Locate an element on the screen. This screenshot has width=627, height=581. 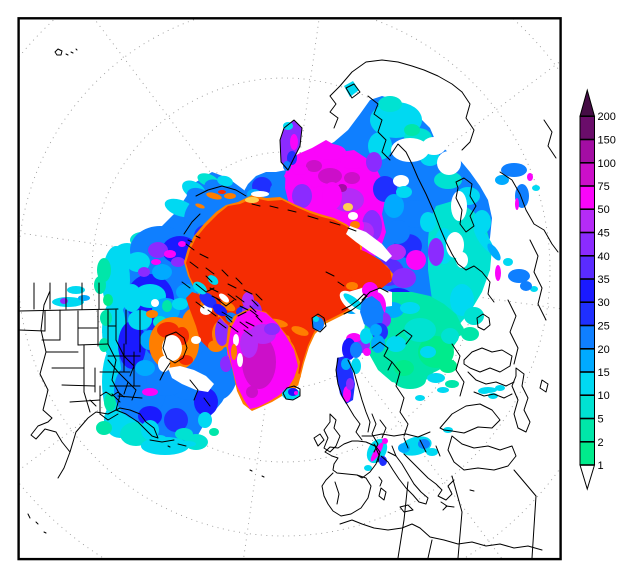
svg-text: 100 is located at coordinates (607, 164).